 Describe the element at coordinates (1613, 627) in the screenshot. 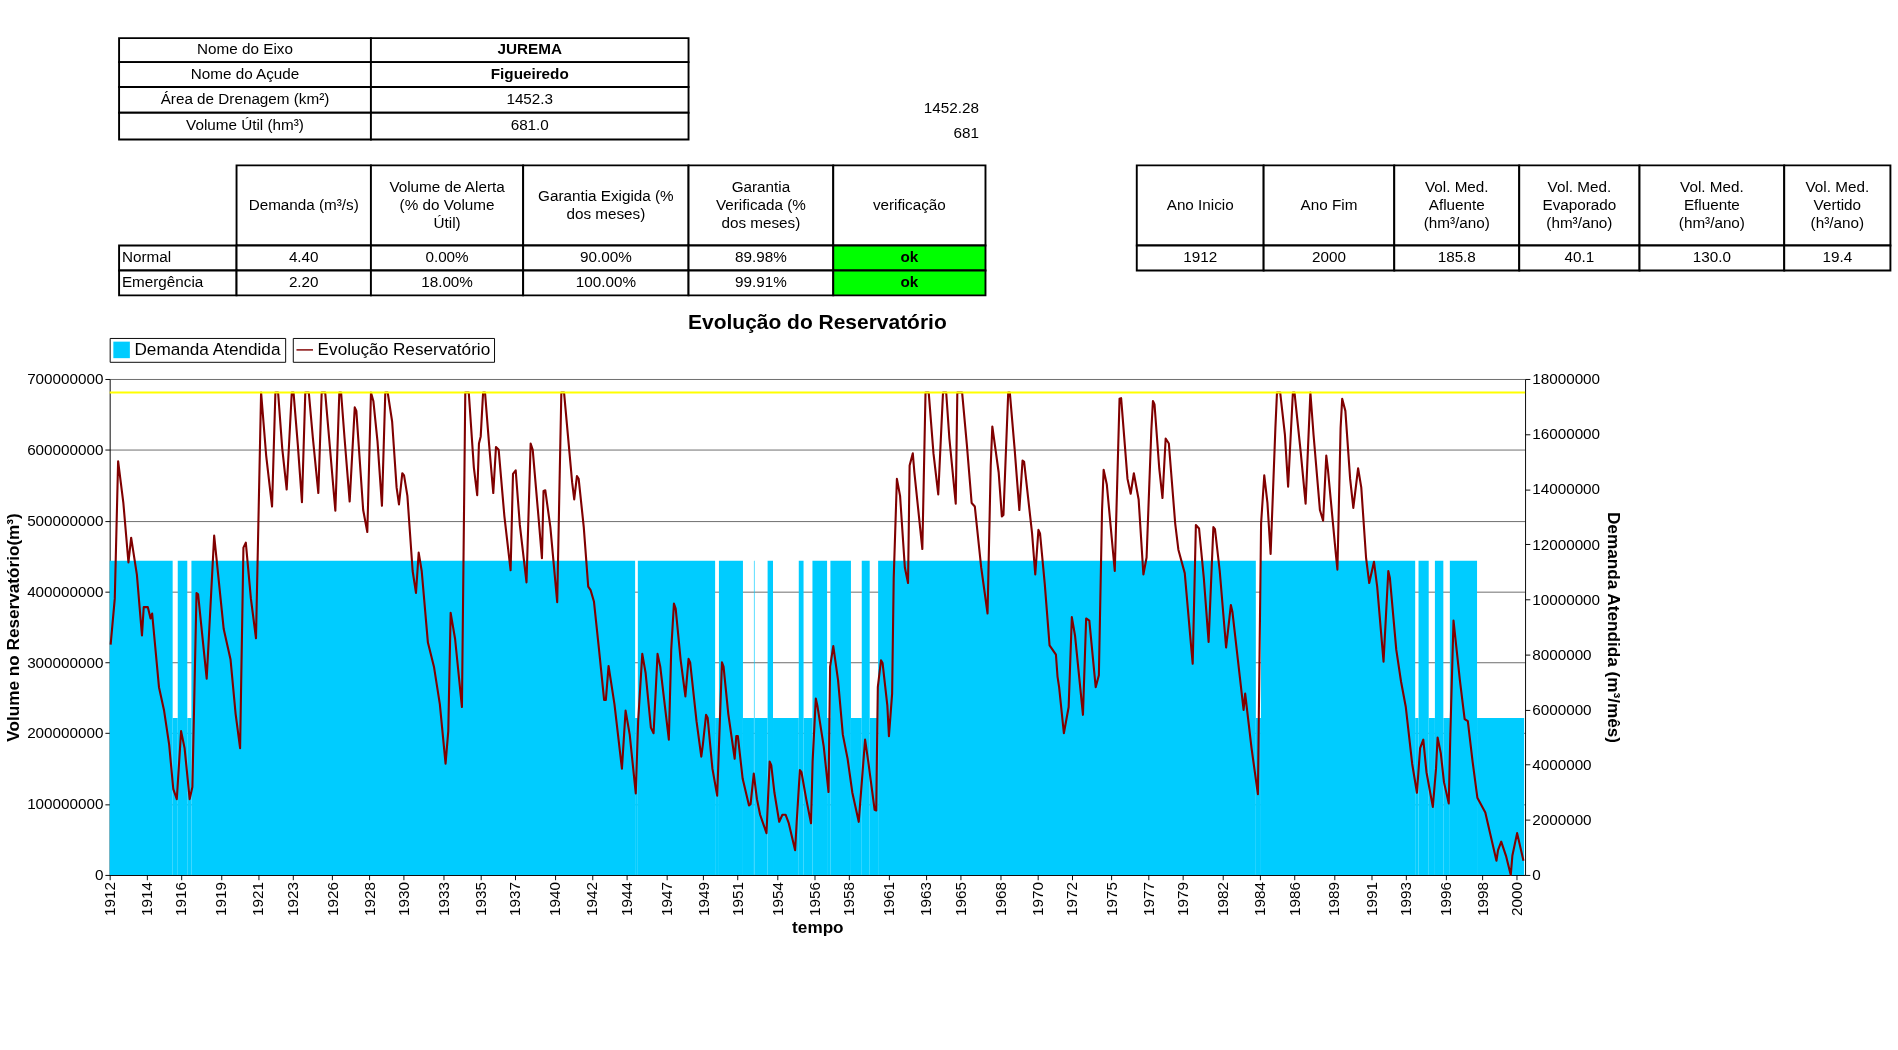

I see `y2-axis-title: Demanda Atendida (m³/mês)` at that location.